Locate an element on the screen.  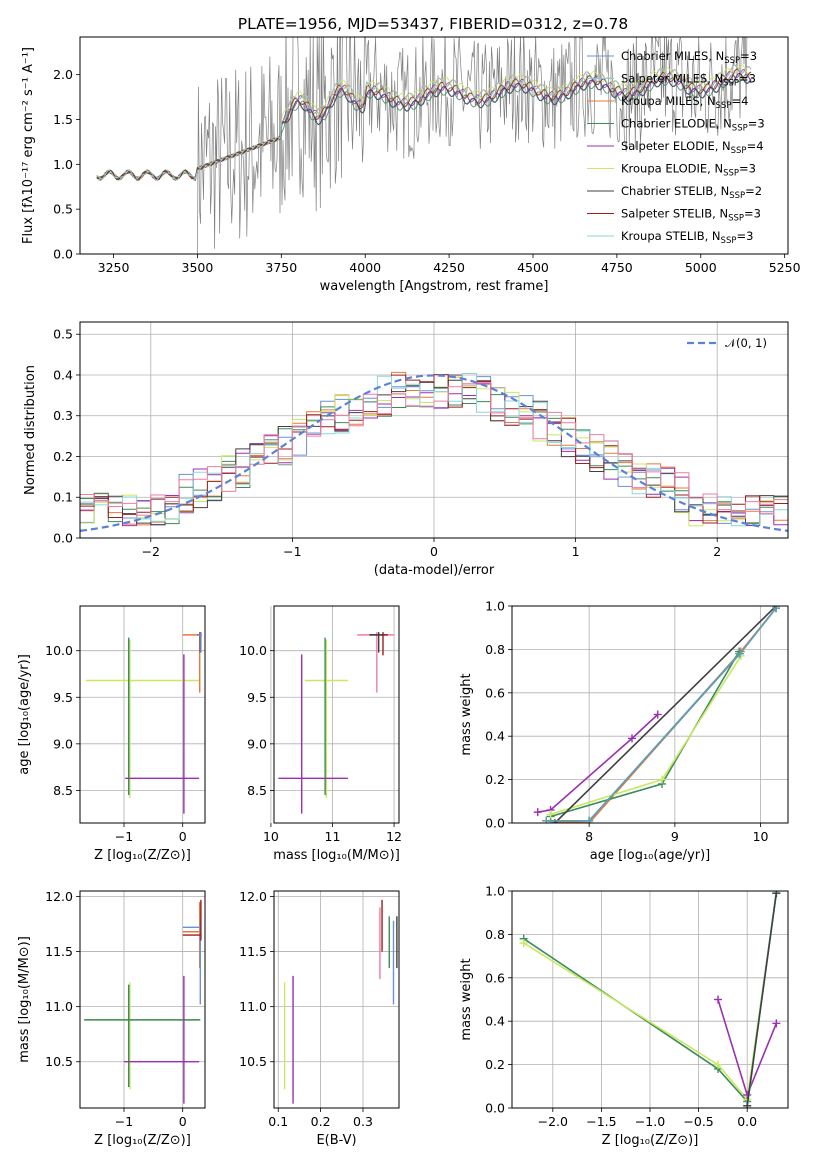
x-tick-label: −1.0 is located at coordinates (650, 1121).